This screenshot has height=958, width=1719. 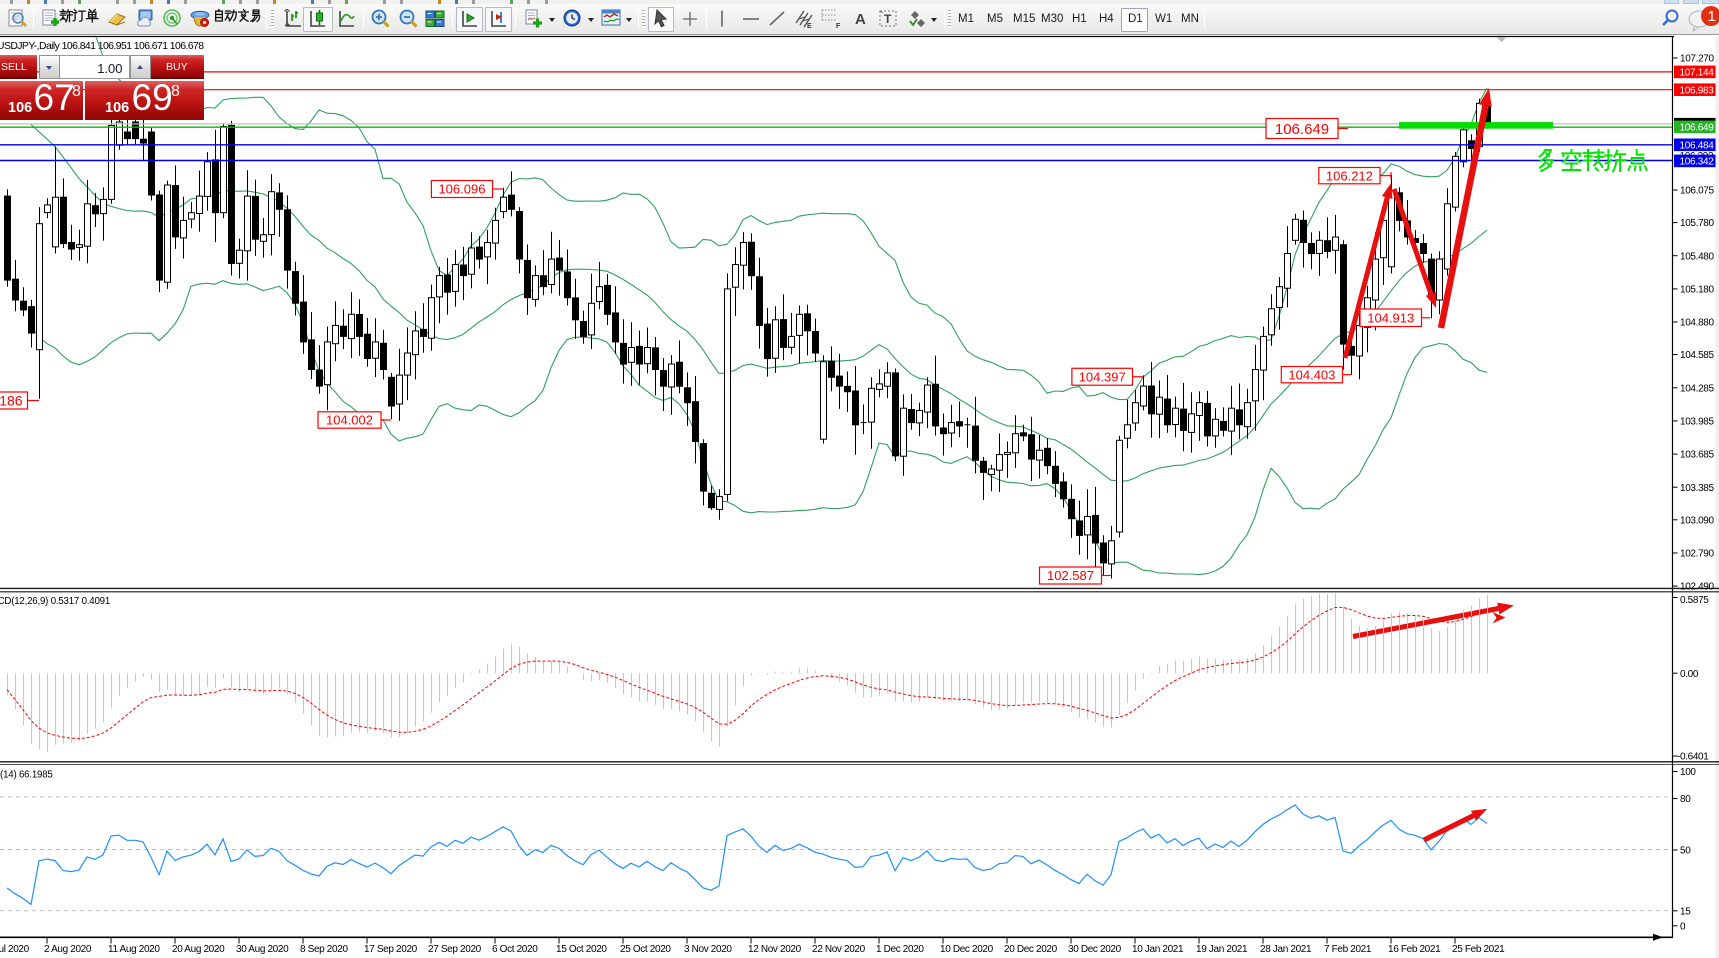 What do you see at coordinates (1348, 949) in the screenshot?
I see `svg-text: 7 Feb 2021` at bounding box center [1348, 949].